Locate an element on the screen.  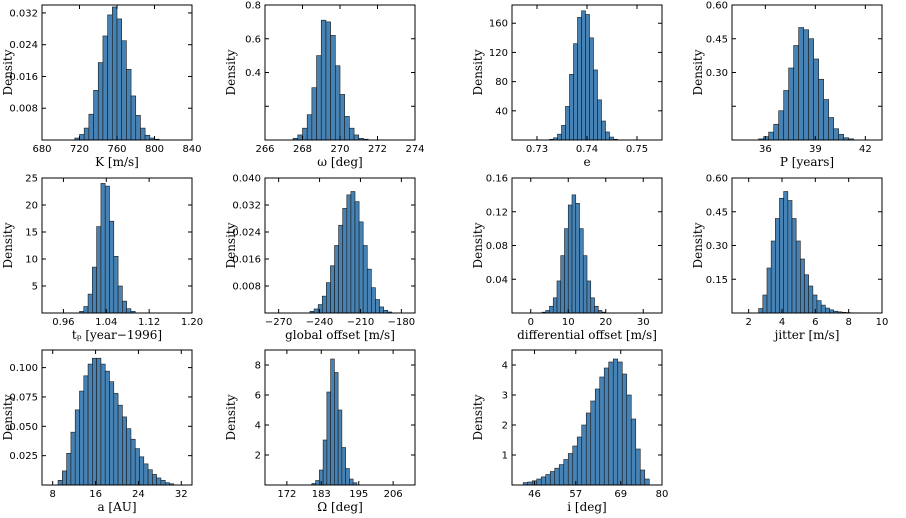
x-tick-label: 32 is located at coordinates (181, 494).